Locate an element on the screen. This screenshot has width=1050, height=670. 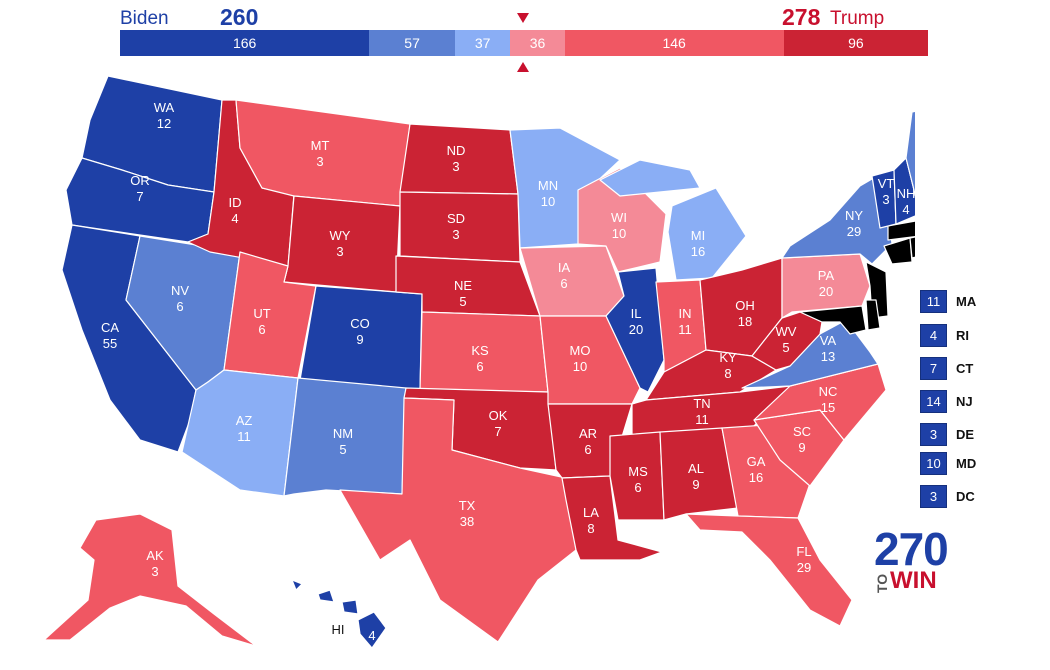
state-label-al: AL is located at coordinates (696, 468).